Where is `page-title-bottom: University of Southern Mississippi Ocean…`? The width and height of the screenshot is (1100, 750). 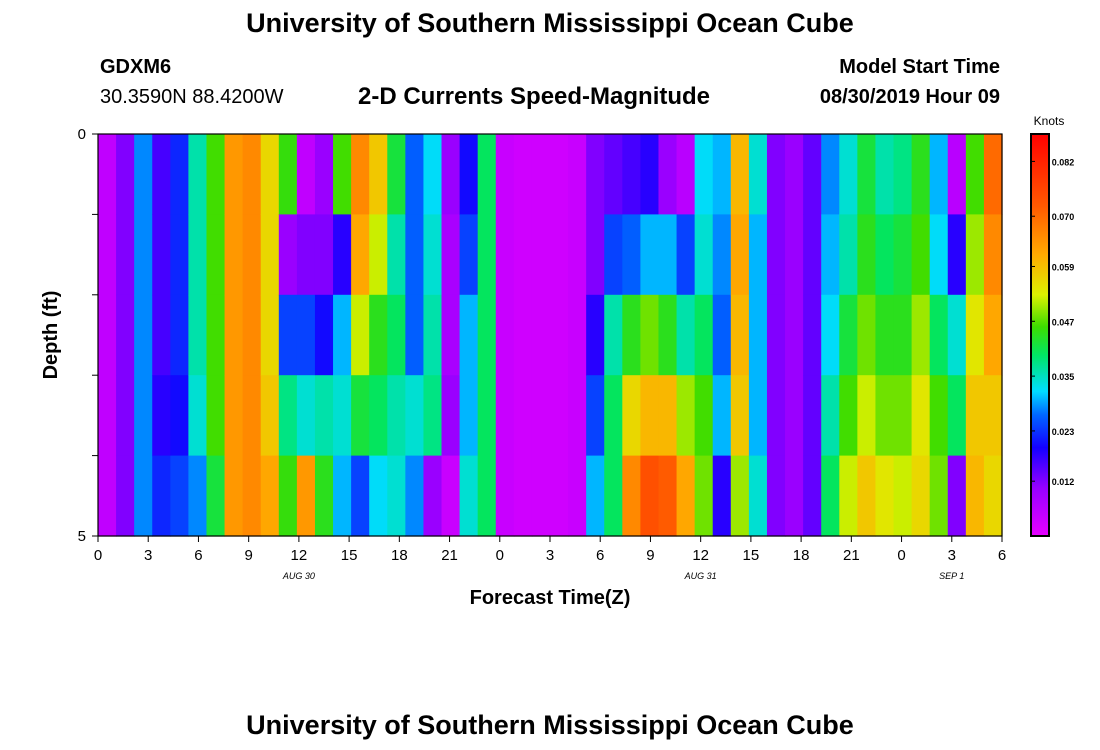
page-title-bottom: University of Southern Mississippi Ocean… is located at coordinates (550, 725).